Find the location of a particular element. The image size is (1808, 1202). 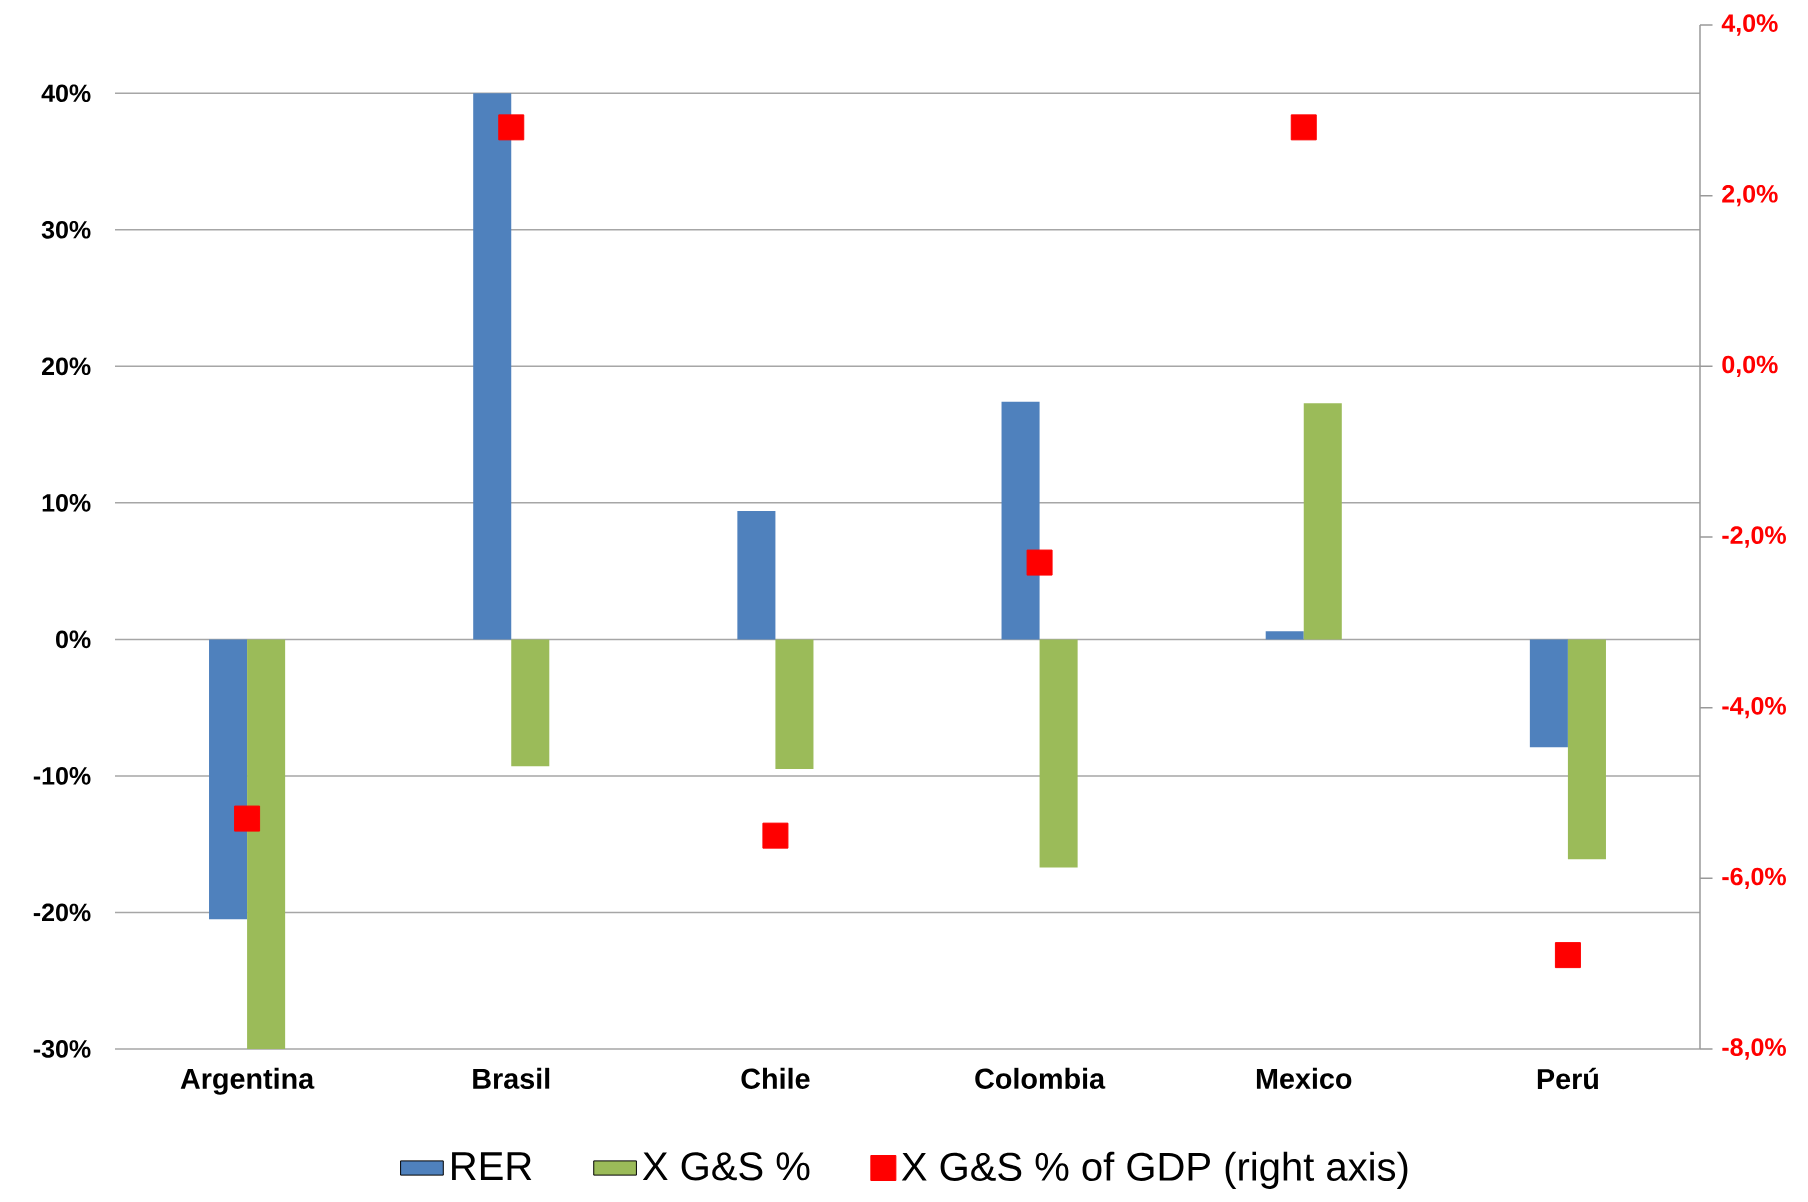

y2-tick-label: -4,0% is located at coordinates (1754, 707).